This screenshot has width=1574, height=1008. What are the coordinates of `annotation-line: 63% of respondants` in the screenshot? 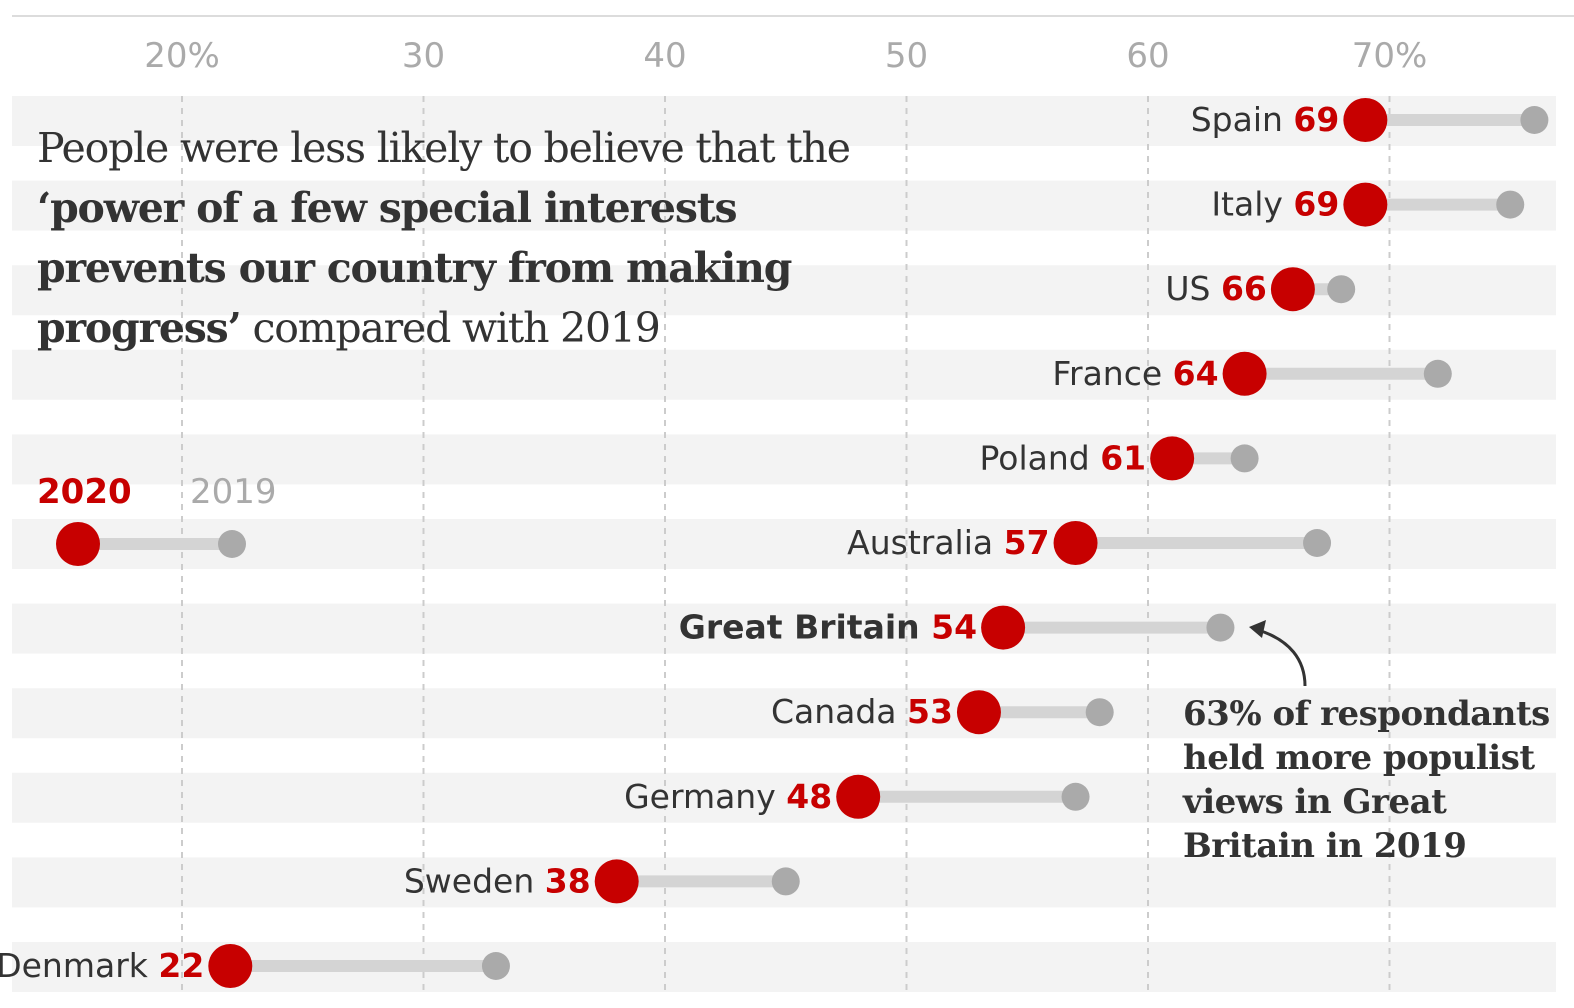 It's located at (1366, 714).